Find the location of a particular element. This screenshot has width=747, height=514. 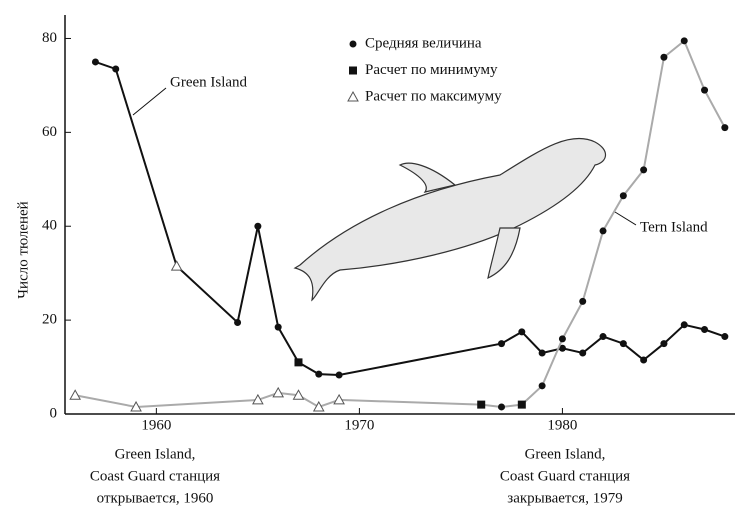

legend-label: Расчет по минимуму is located at coordinates (431, 70).